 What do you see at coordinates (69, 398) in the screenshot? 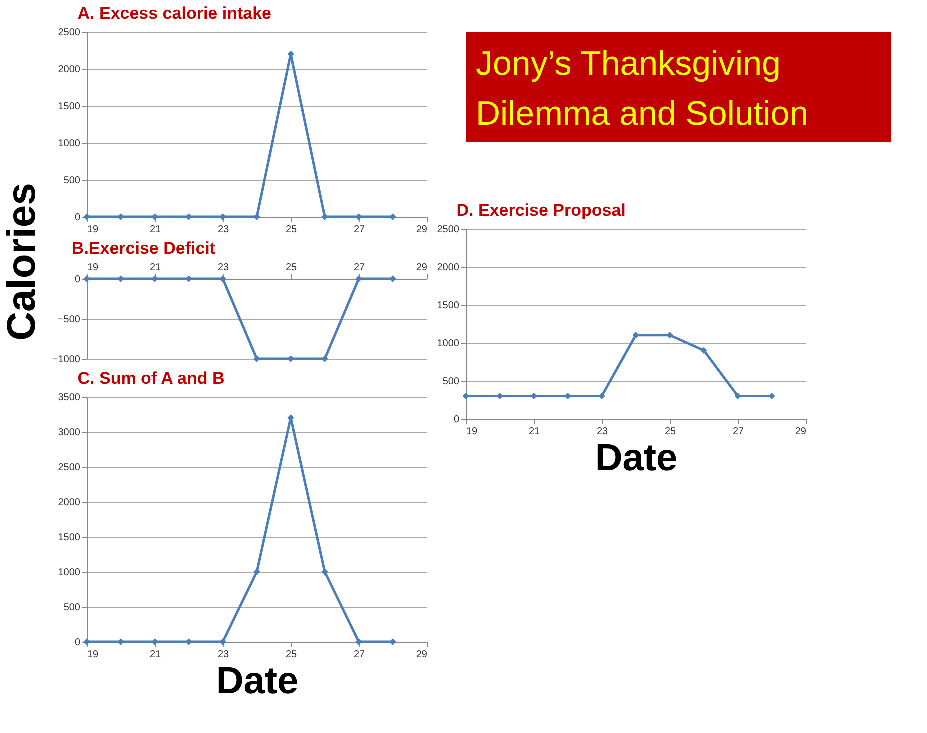
I see `y-tick-label: 3500` at bounding box center [69, 398].